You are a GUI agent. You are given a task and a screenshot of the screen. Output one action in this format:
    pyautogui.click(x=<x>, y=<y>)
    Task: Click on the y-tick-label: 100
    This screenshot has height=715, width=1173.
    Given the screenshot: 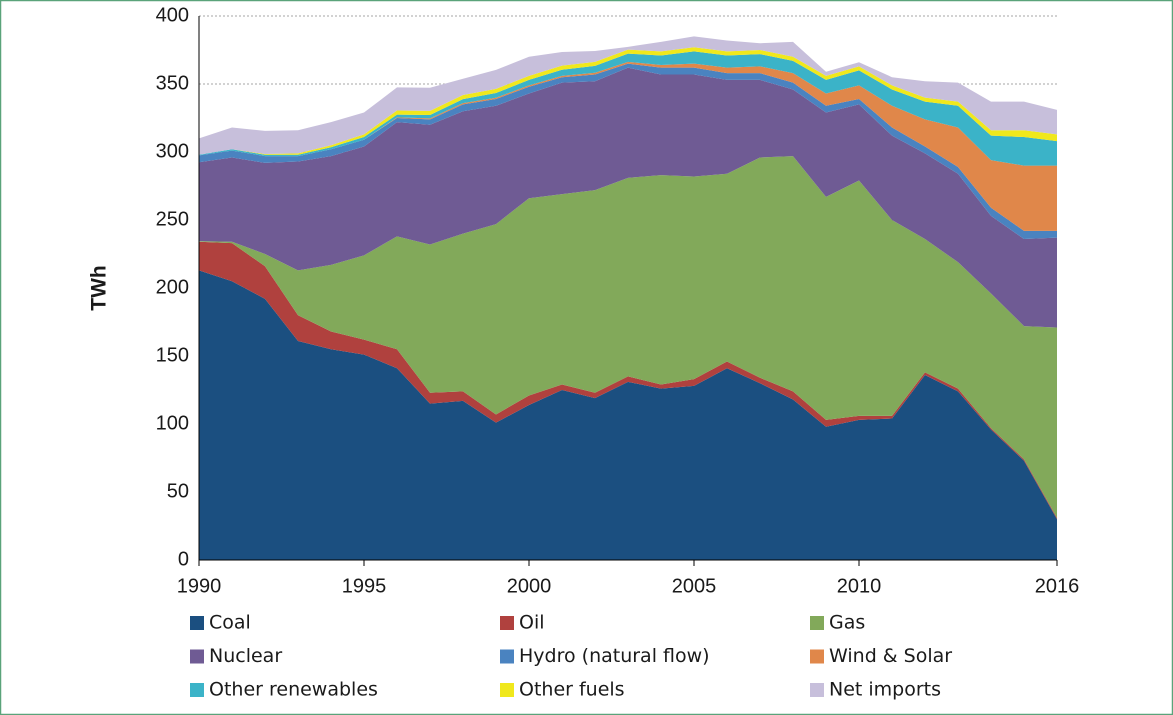 What is the action you would take?
    pyautogui.click(x=172, y=423)
    